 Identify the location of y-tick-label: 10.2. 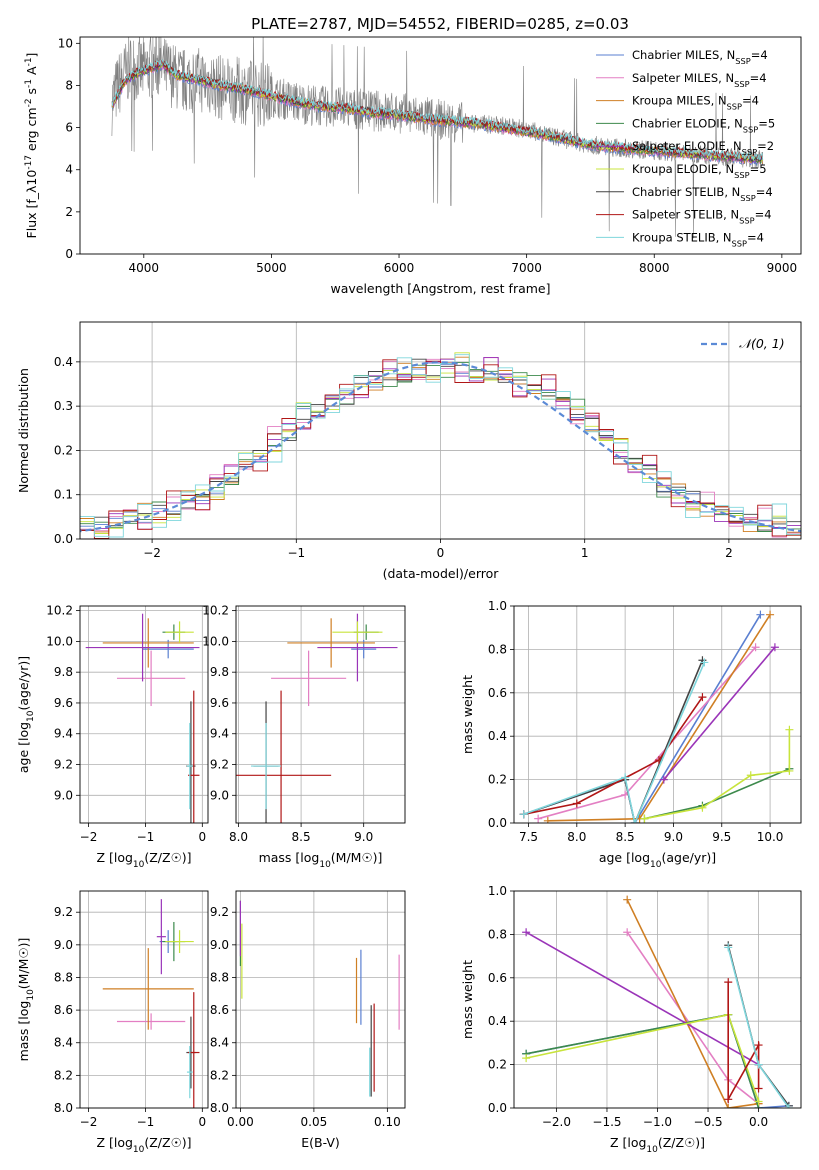
(215, 611).